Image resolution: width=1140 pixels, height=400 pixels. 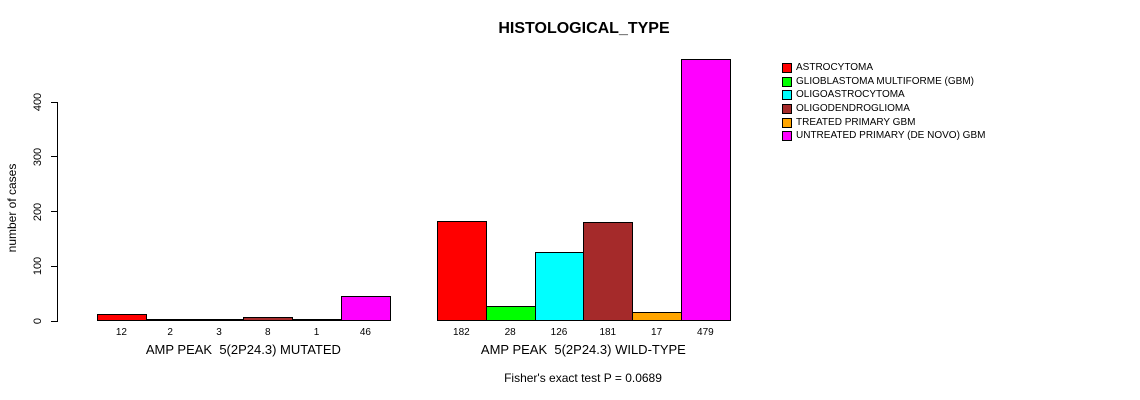 I want to click on y-tick-label: 200, so click(x=38, y=211).